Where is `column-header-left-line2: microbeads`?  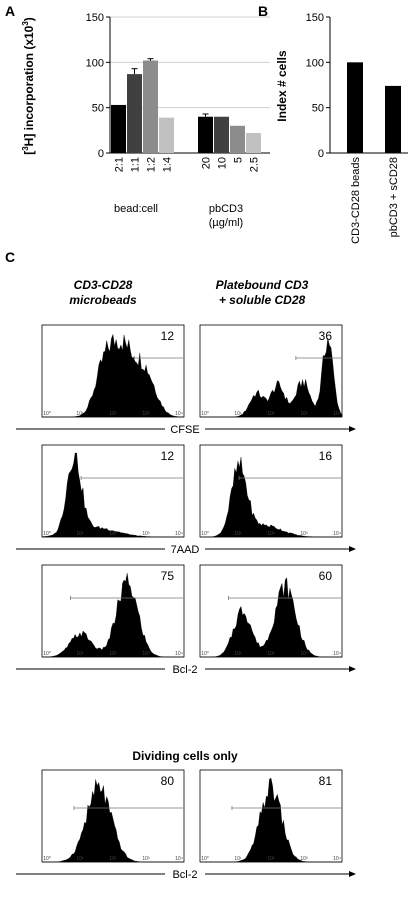 column-header-left-line2: microbeads is located at coordinates (103, 300).